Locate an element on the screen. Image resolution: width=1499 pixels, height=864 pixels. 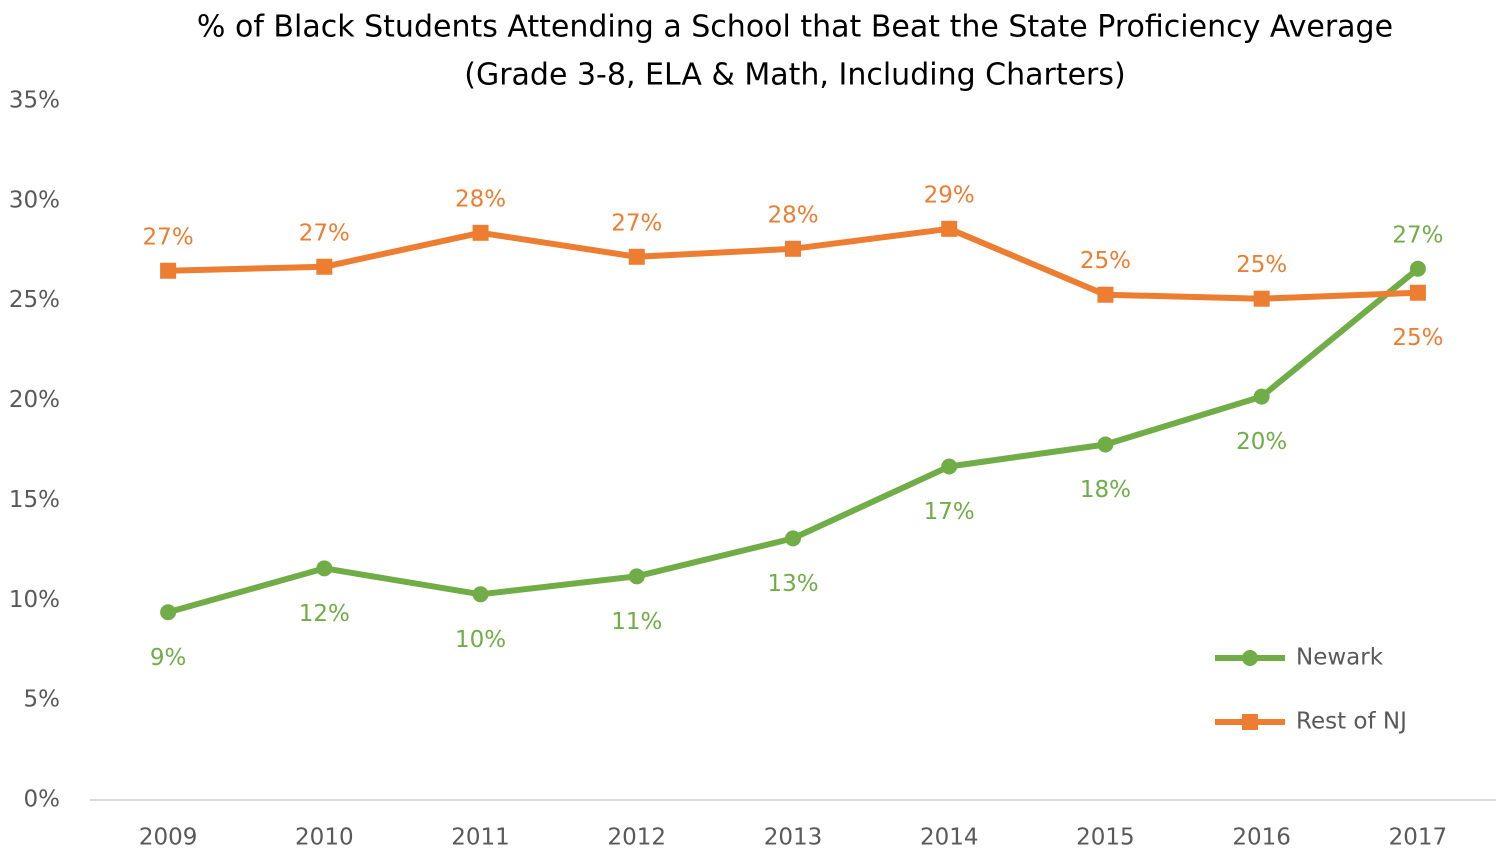
x-tick-label: 2010 is located at coordinates (324, 838).